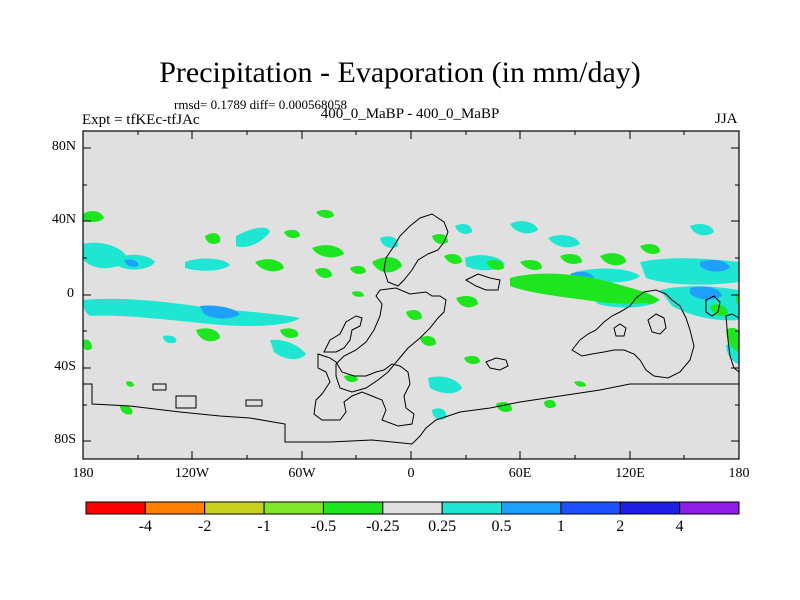  Describe the element at coordinates (65, 439) in the screenshot. I see `y-tick-label: 80S` at that location.